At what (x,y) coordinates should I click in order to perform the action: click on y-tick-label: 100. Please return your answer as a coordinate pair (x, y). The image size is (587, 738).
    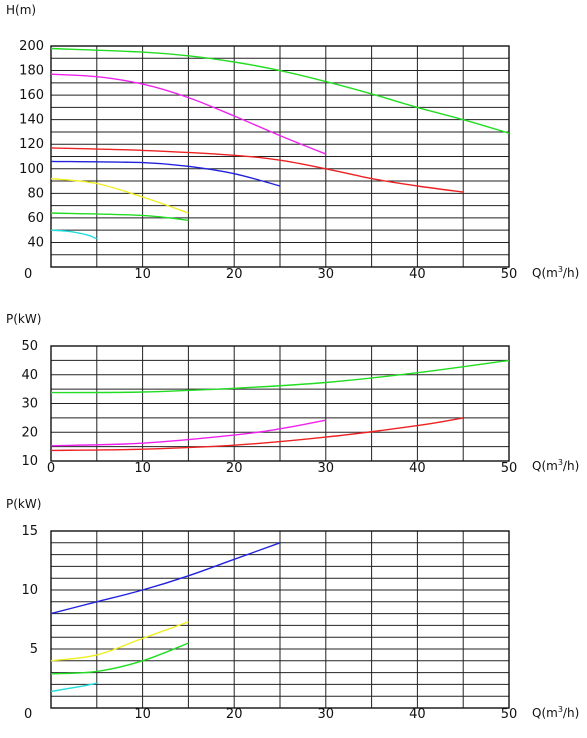
    Looking at the image, I should click on (31, 169).